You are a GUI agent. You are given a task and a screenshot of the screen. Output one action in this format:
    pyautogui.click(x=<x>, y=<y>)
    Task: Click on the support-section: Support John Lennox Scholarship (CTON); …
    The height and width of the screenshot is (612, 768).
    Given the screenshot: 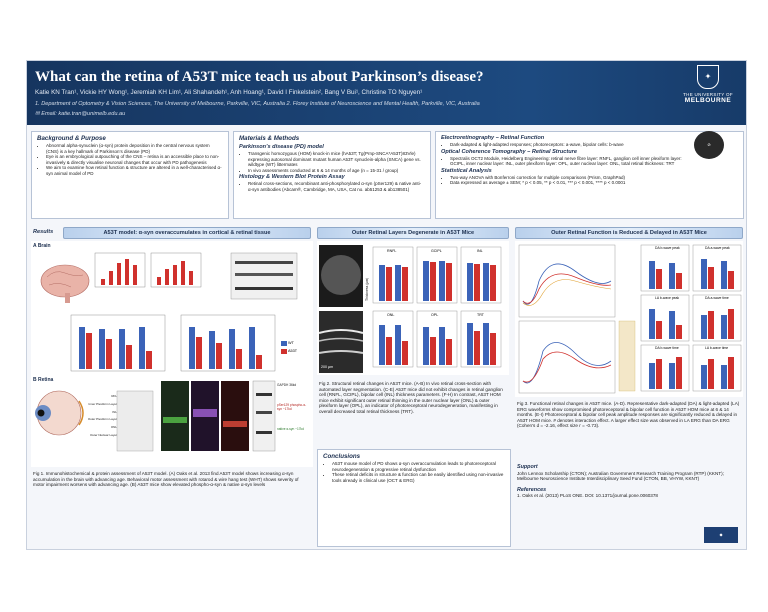 What is the action you would take?
    pyautogui.click(x=629, y=481)
    